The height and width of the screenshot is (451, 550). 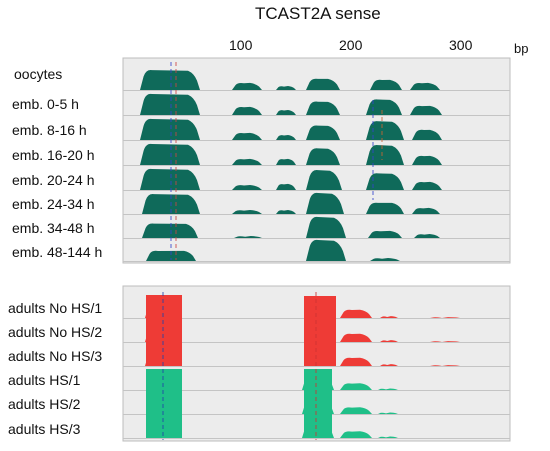 What do you see at coordinates (55, 356) in the screenshot?
I see `track-label-adults-nohs-3: adults No HS/3` at bounding box center [55, 356].